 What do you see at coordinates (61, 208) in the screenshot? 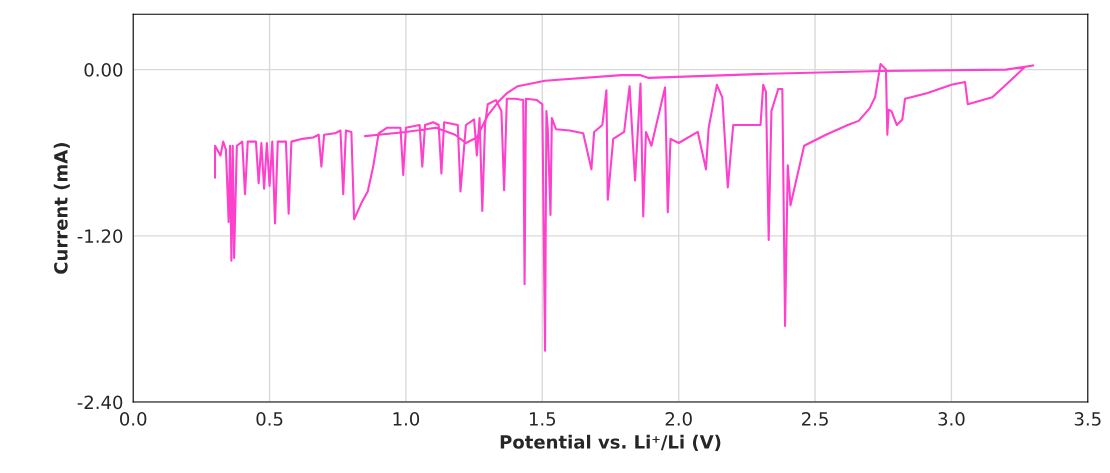
I see `y-axis-title: Current (mA)` at bounding box center [61, 208].